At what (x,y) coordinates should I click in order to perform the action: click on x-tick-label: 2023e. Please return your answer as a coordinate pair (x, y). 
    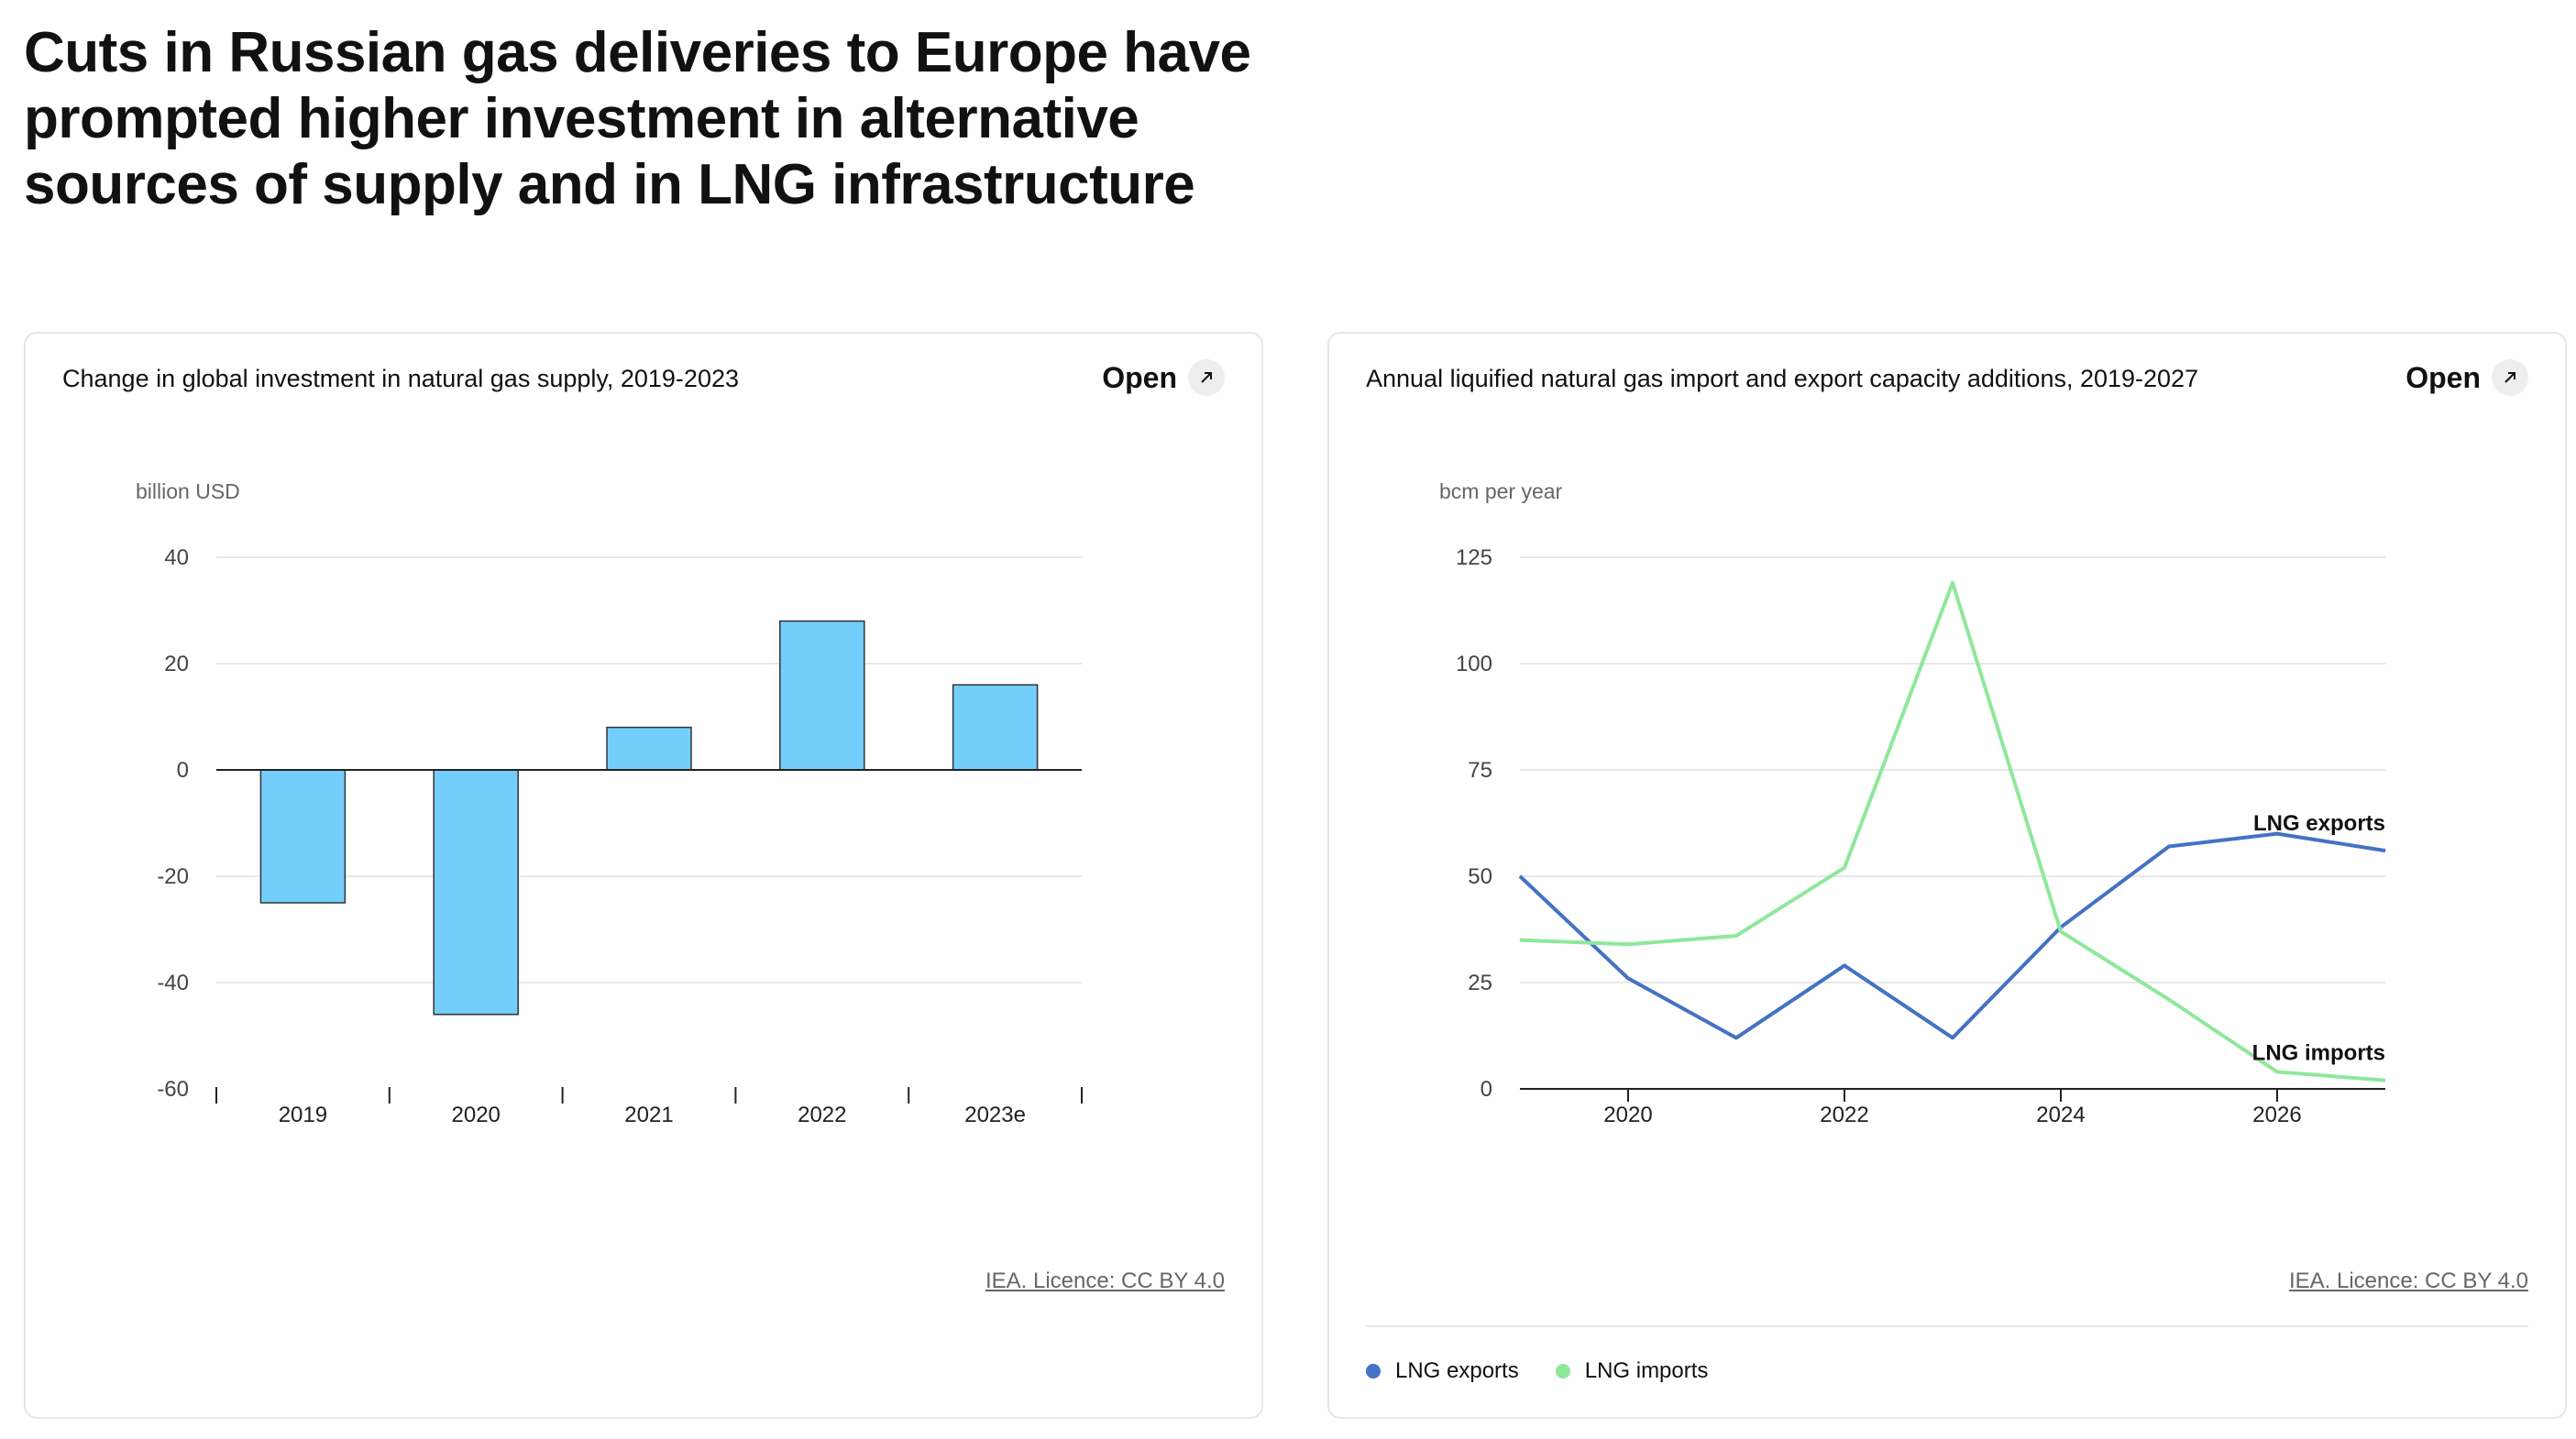
    Looking at the image, I should click on (995, 1115).